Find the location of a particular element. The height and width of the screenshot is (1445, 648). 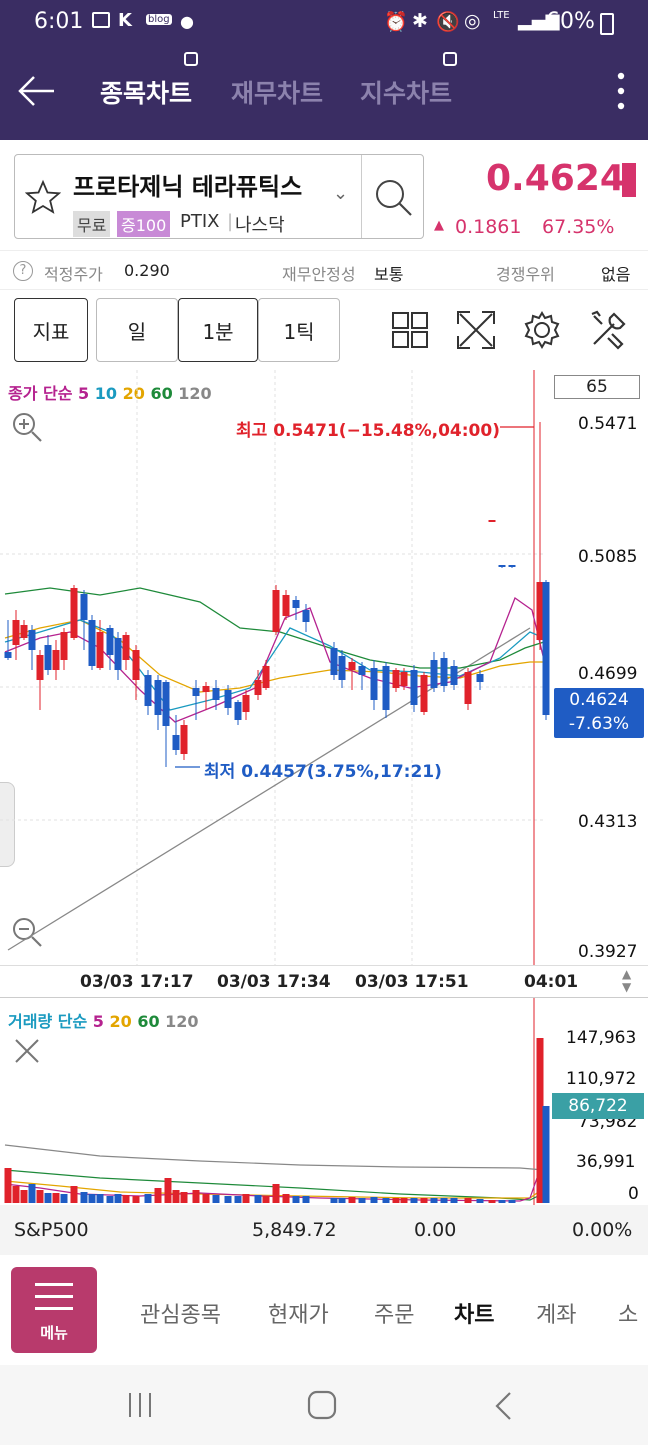

home-icon is located at coordinates (322, 1405).